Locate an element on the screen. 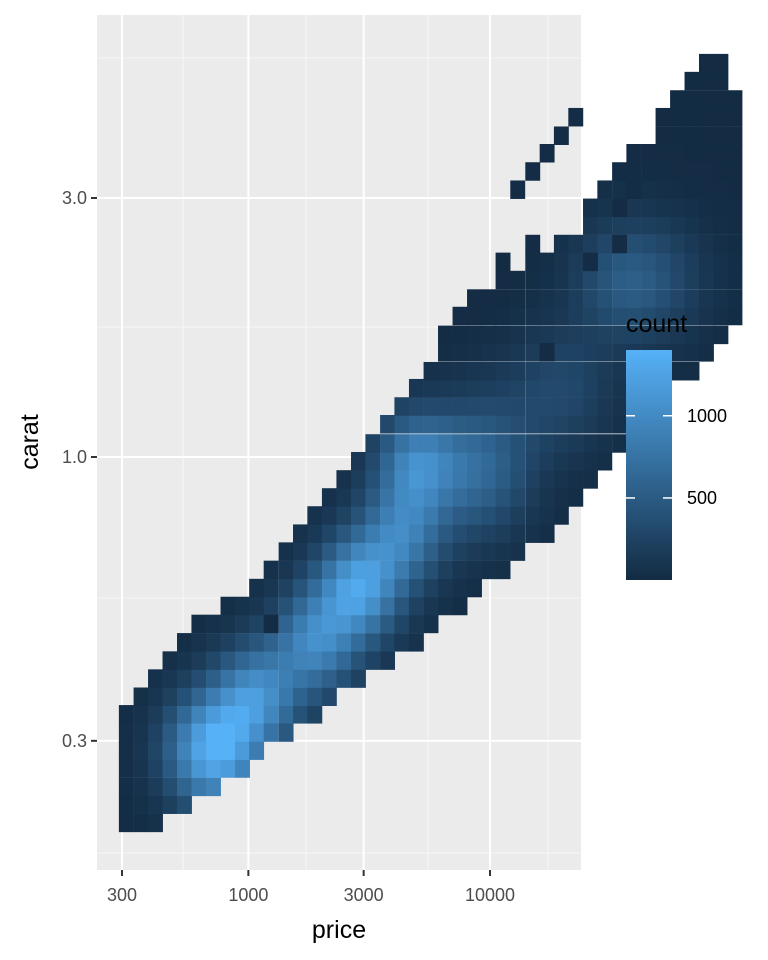 The height and width of the screenshot is (960, 768). legend-tick-label-500: 500 is located at coordinates (702, 498).